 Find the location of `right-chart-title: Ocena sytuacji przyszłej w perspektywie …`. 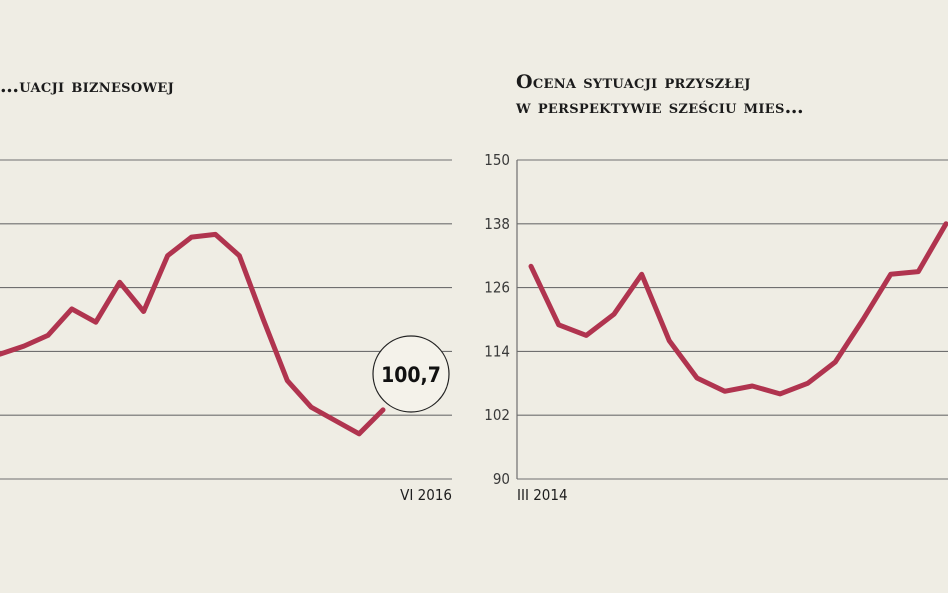

right-chart-title: Ocena sytuacji przyszłej w perspektywie … is located at coordinates (660, 95).